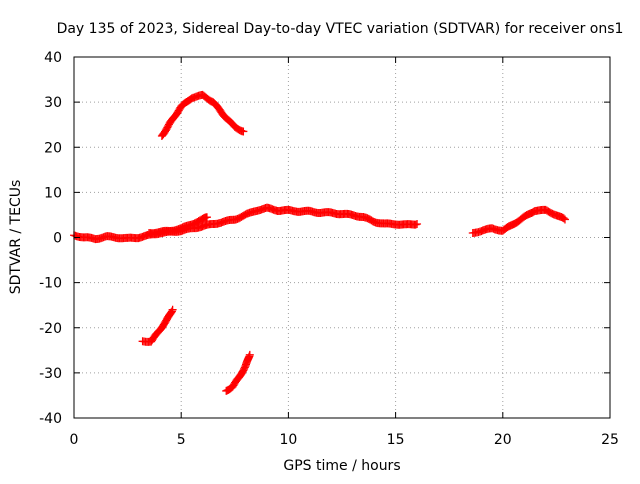  I want to click on y-tick-label: 0, so click(57, 239).